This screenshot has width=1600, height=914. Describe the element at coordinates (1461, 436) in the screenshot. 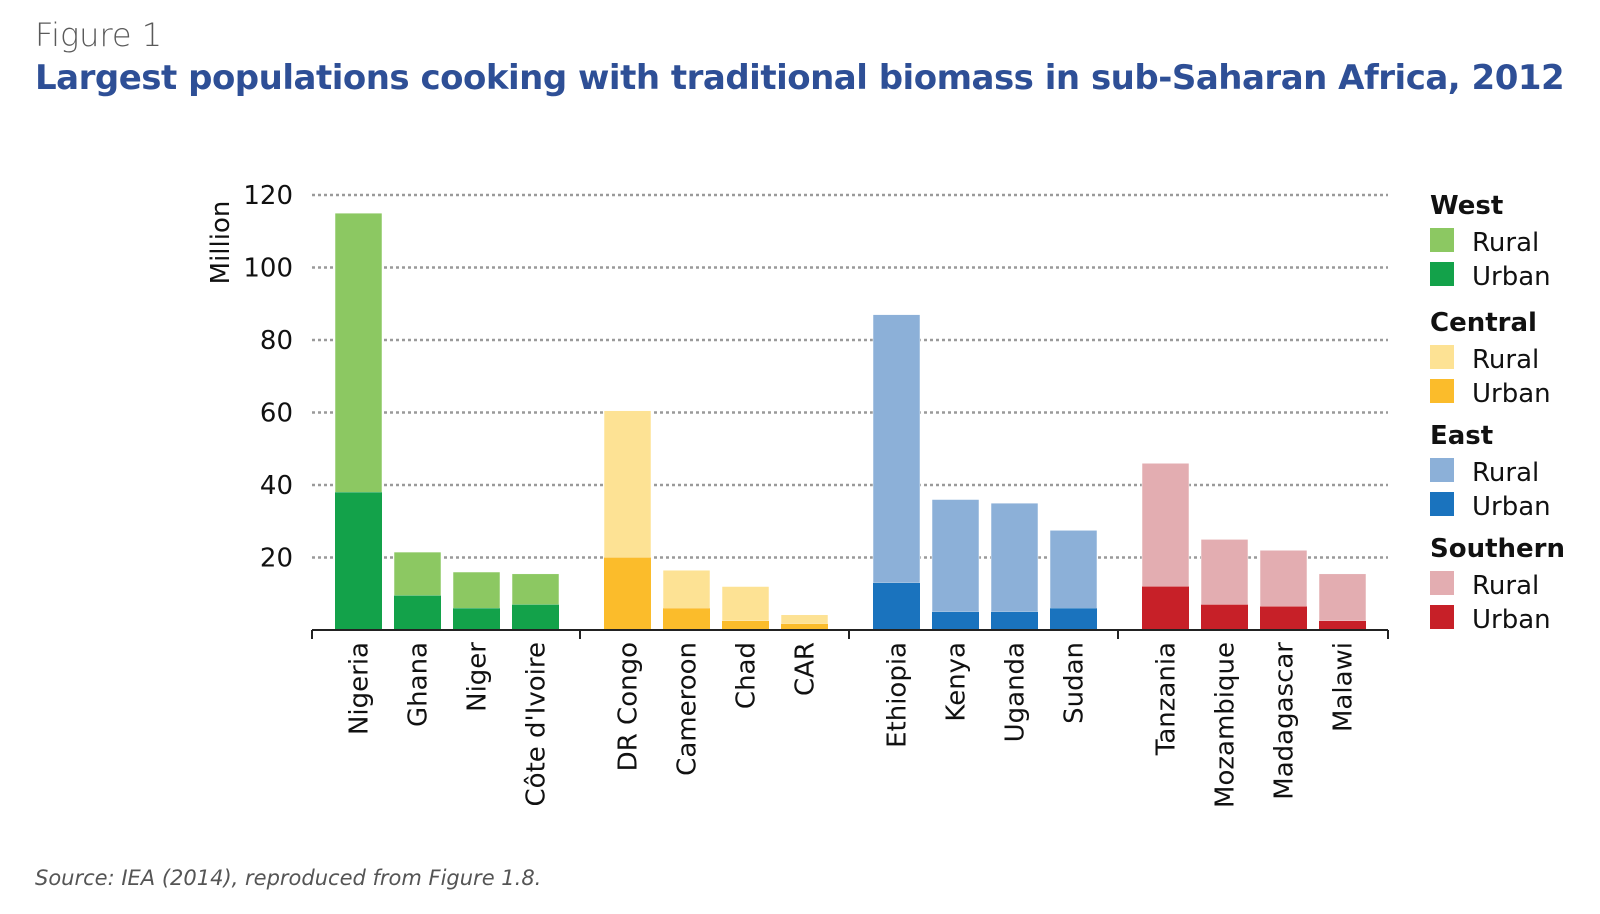

I see `legend-group-title: East` at that location.